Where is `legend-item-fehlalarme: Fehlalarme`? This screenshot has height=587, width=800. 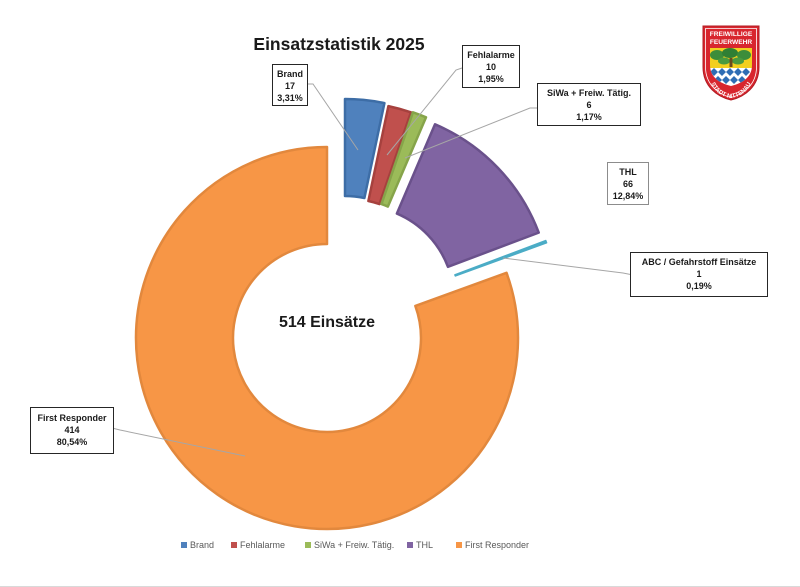 legend-item-fehlalarme: Fehlalarme is located at coordinates (258, 545).